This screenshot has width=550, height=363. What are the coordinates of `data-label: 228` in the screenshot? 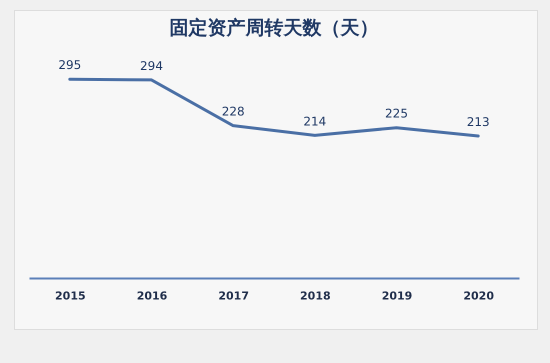 It's located at (233, 111).